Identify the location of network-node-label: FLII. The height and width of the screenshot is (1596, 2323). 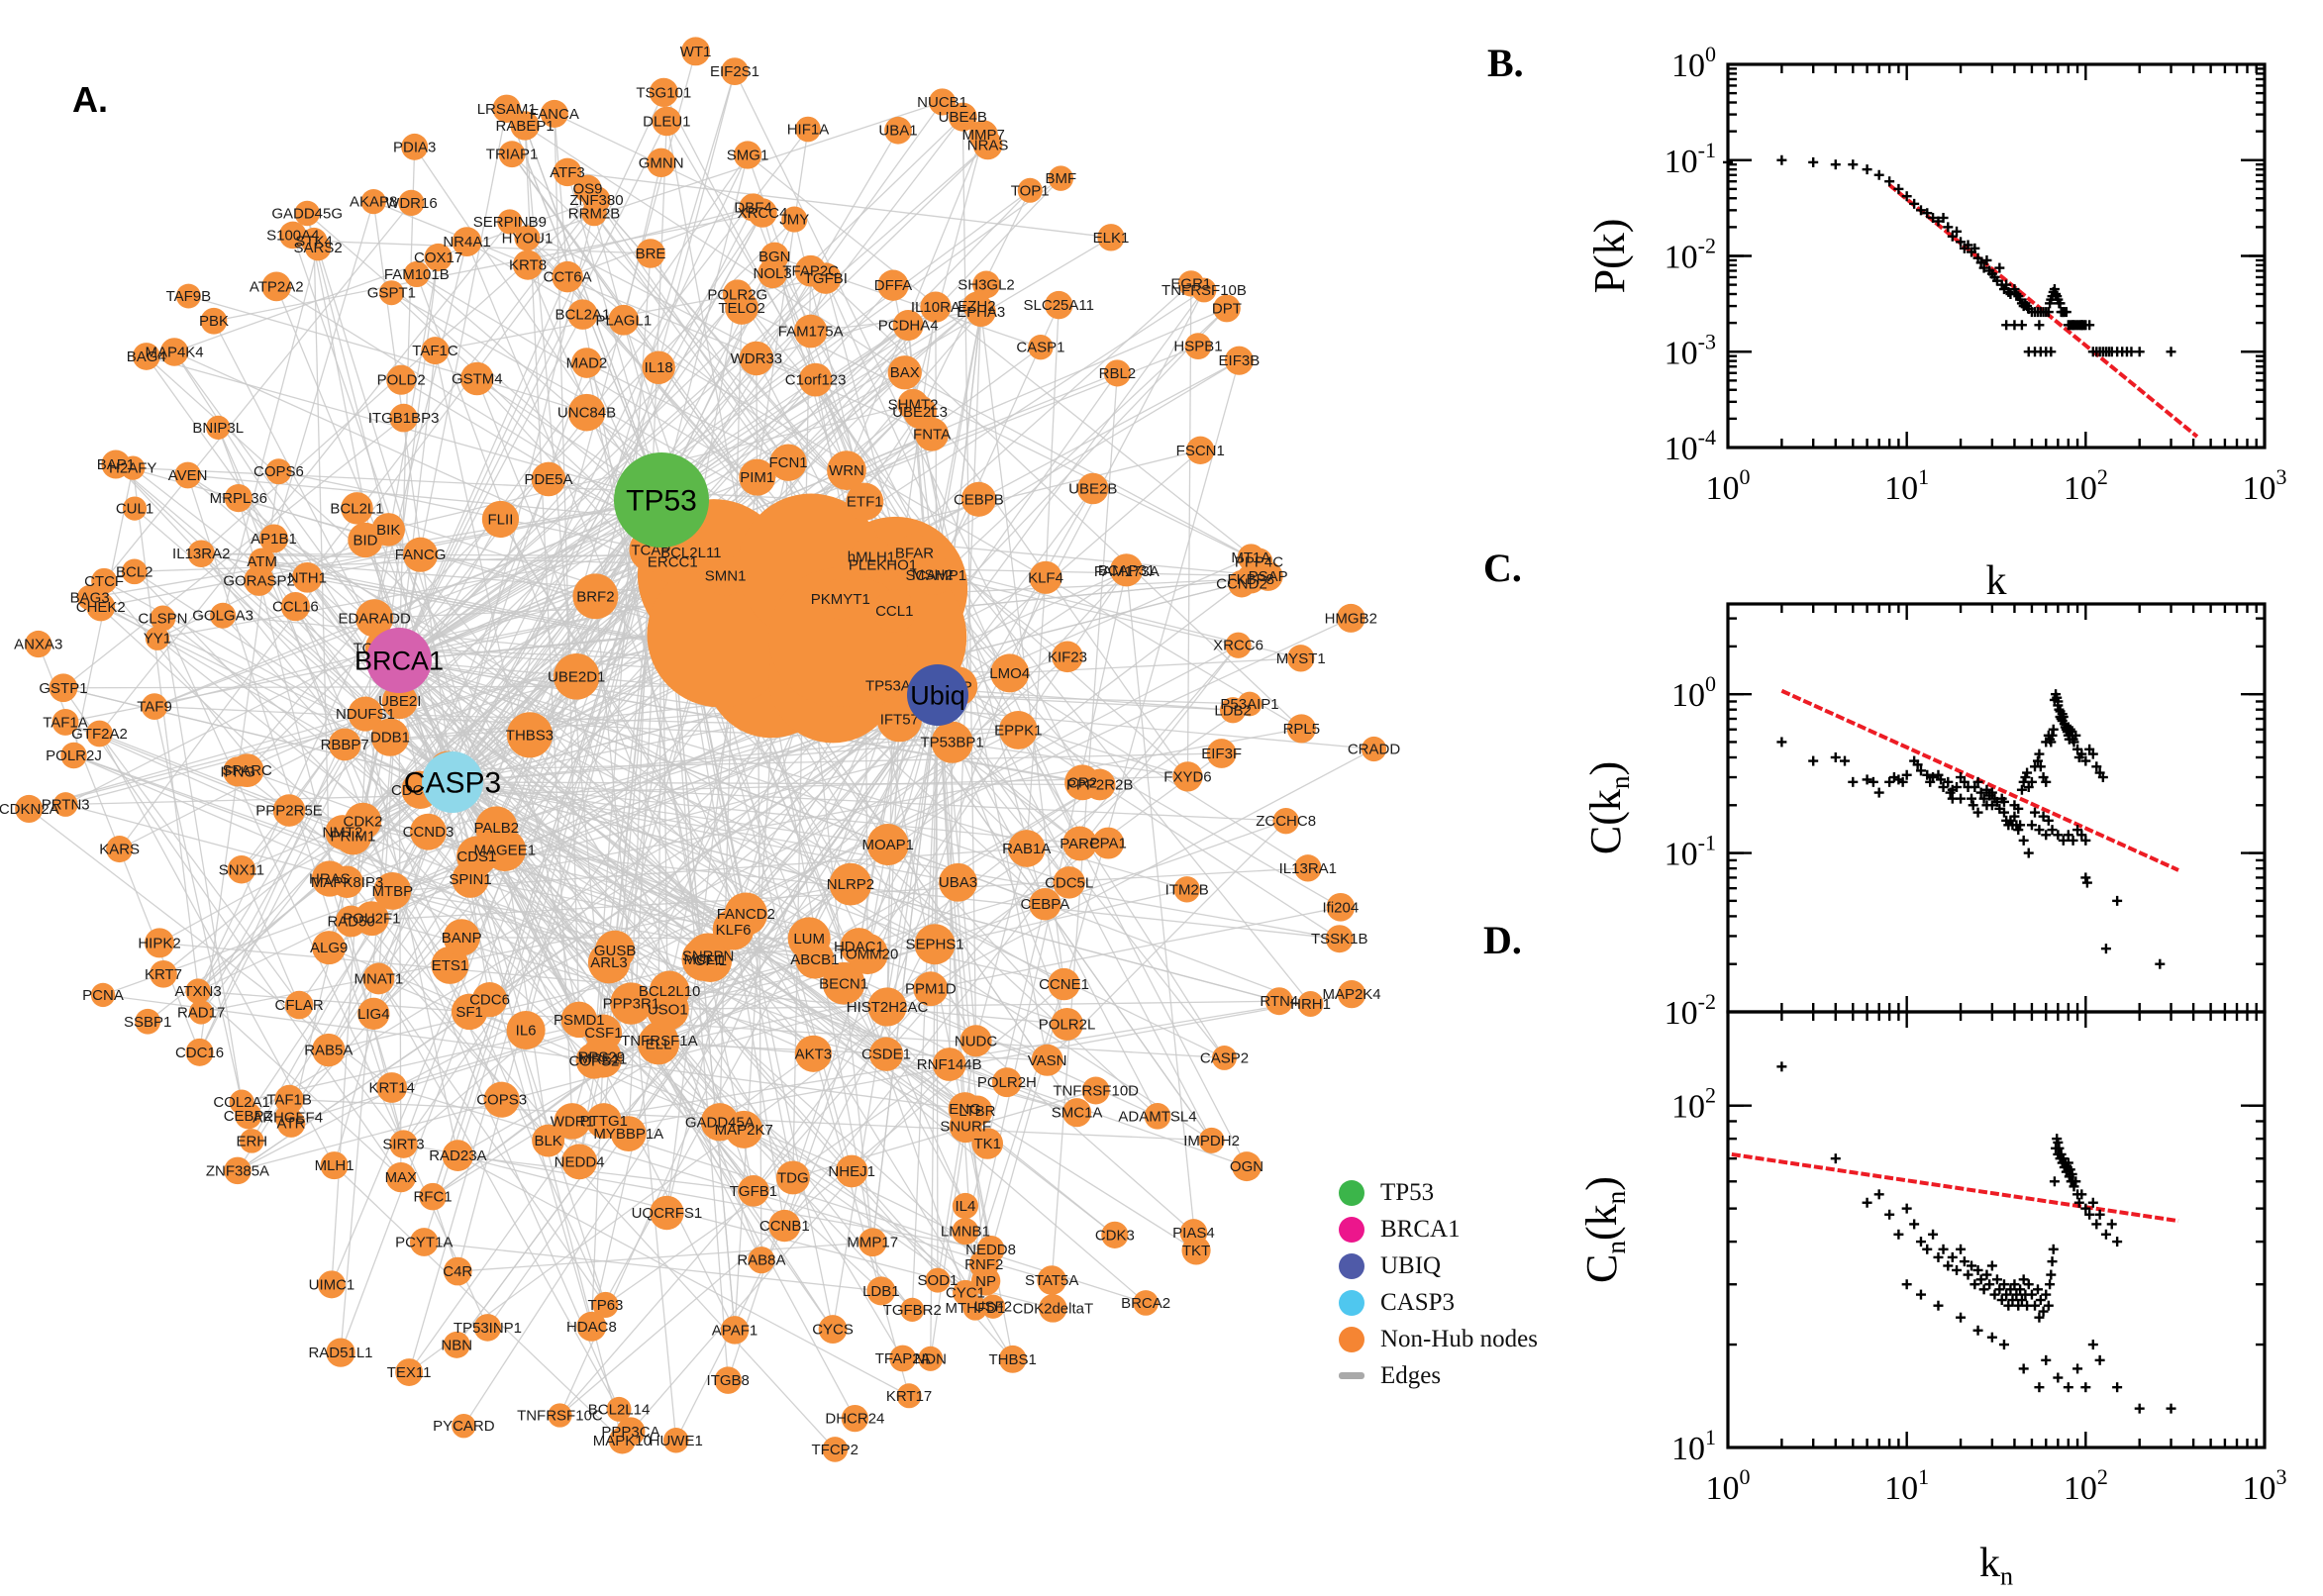
(501, 519).